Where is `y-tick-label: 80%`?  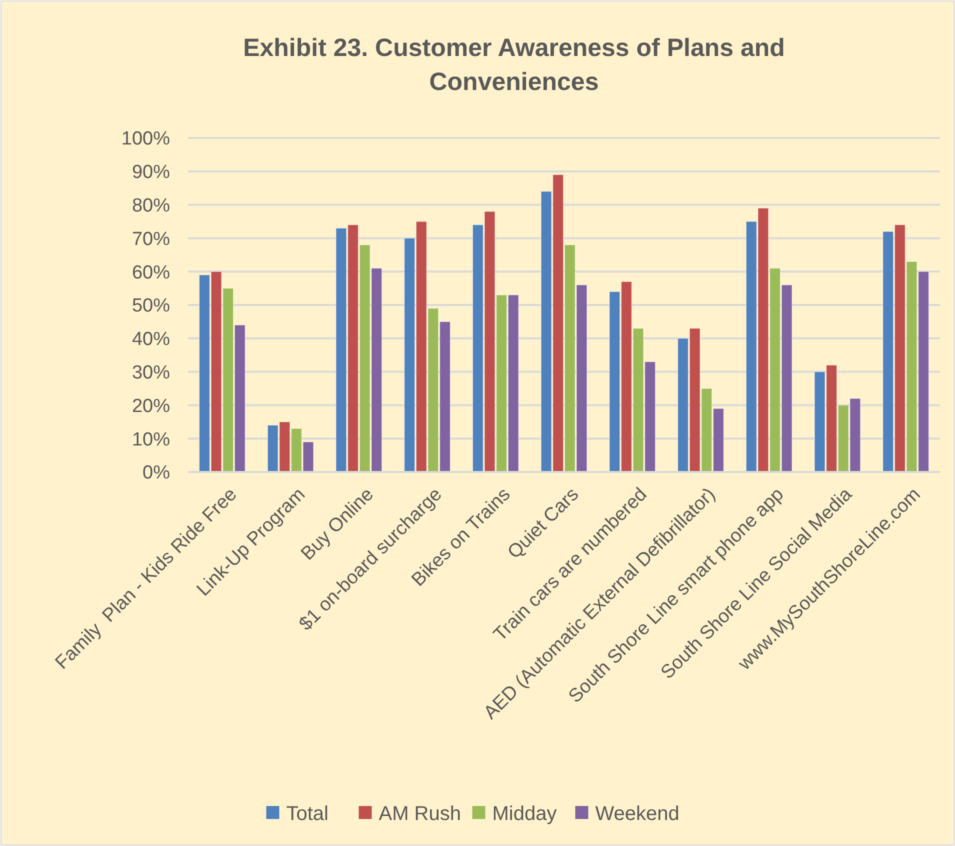 y-tick-label: 80% is located at coordinates (151, 205).